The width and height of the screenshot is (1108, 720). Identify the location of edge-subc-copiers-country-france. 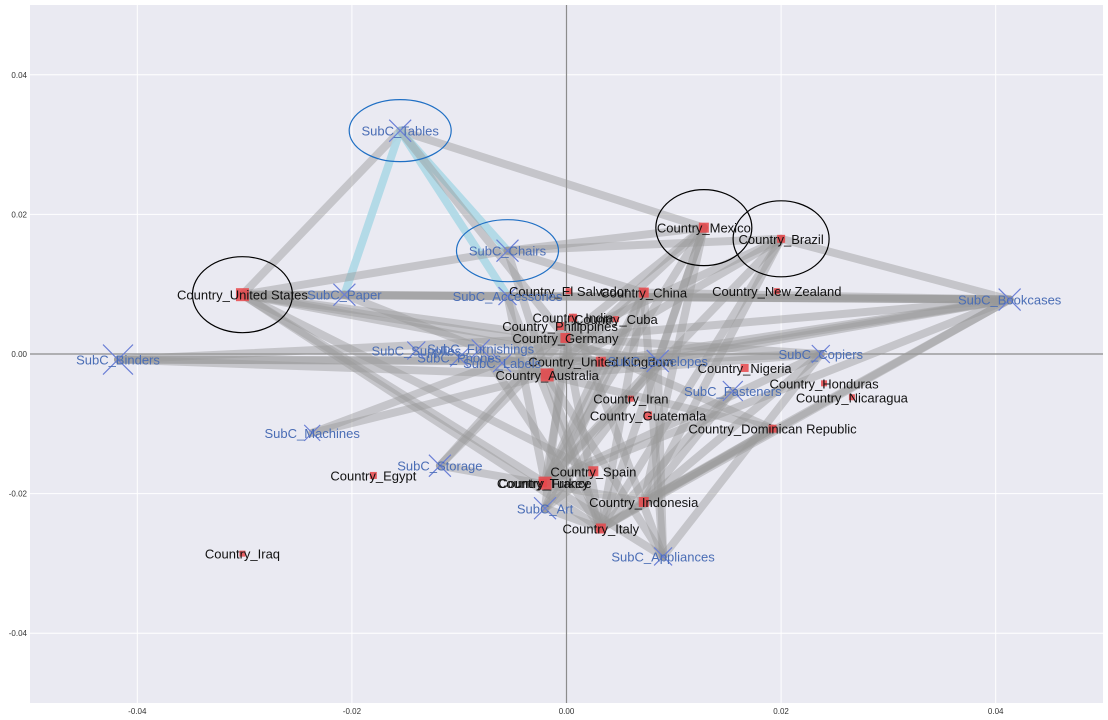
(683, 419).